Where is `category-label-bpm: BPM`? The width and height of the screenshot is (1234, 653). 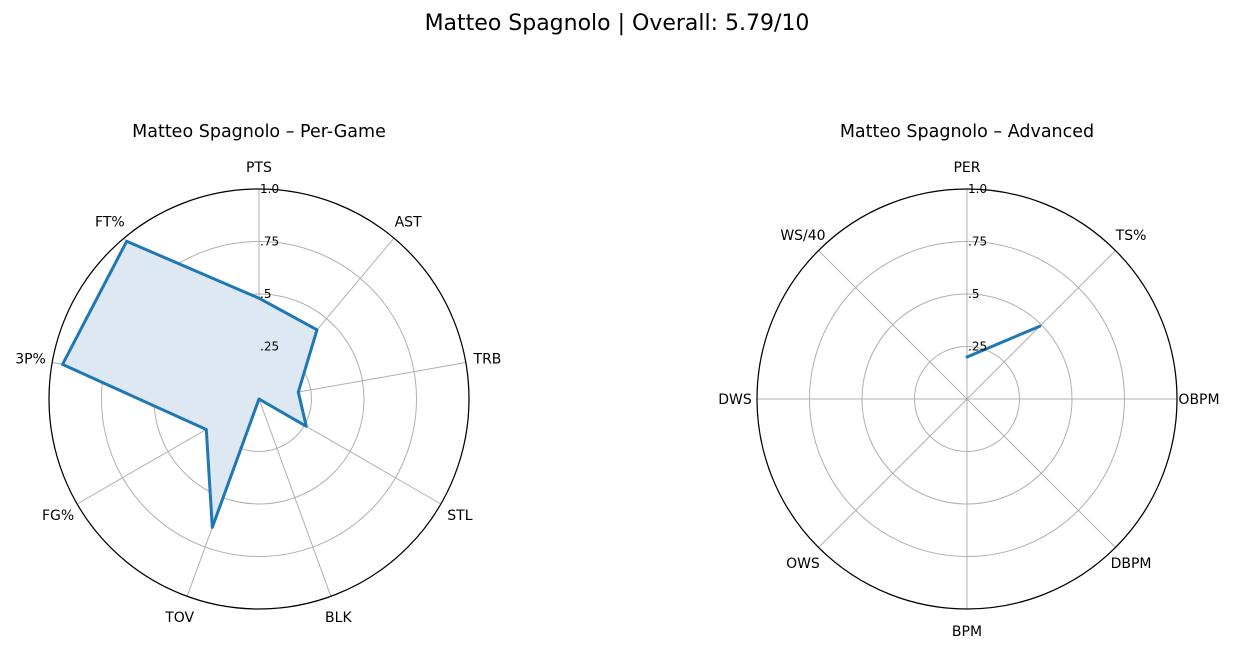 category-label-bpm: BPM is located at coordinates (967, 632).